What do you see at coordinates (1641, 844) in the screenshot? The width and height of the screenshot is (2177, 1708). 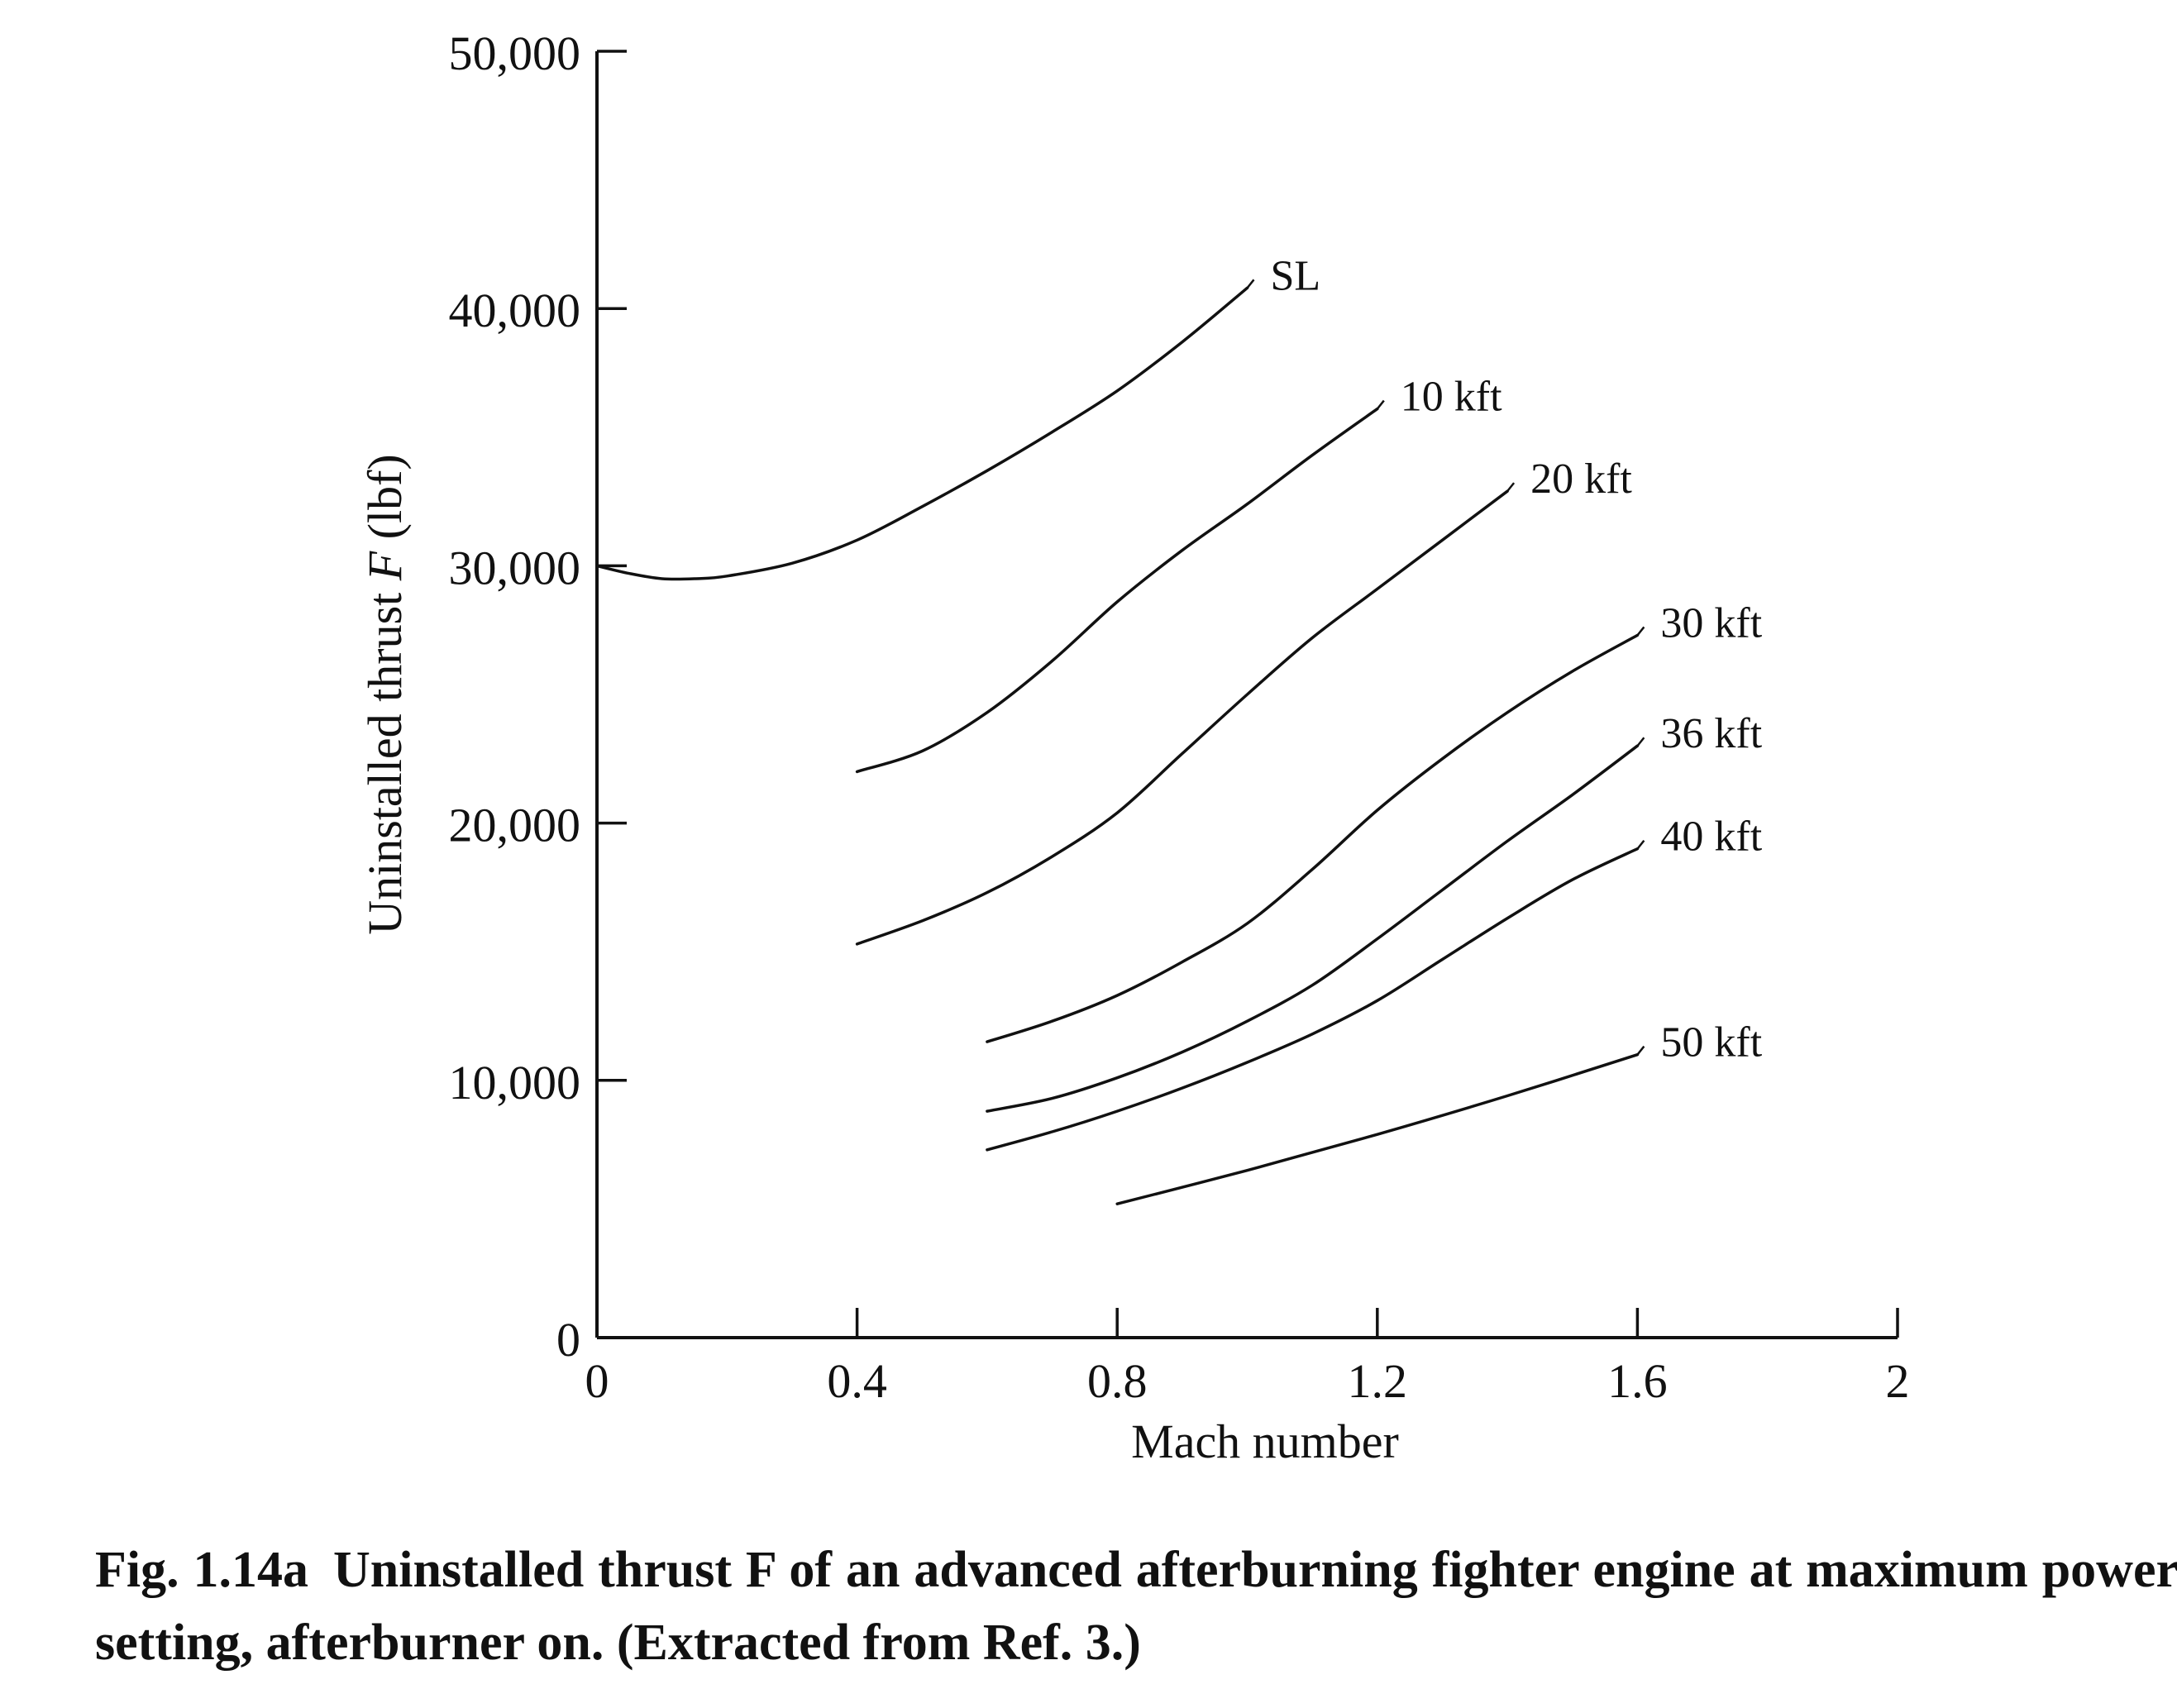 I see `series-leader-40-kft` at bounding box center [1641, 844].